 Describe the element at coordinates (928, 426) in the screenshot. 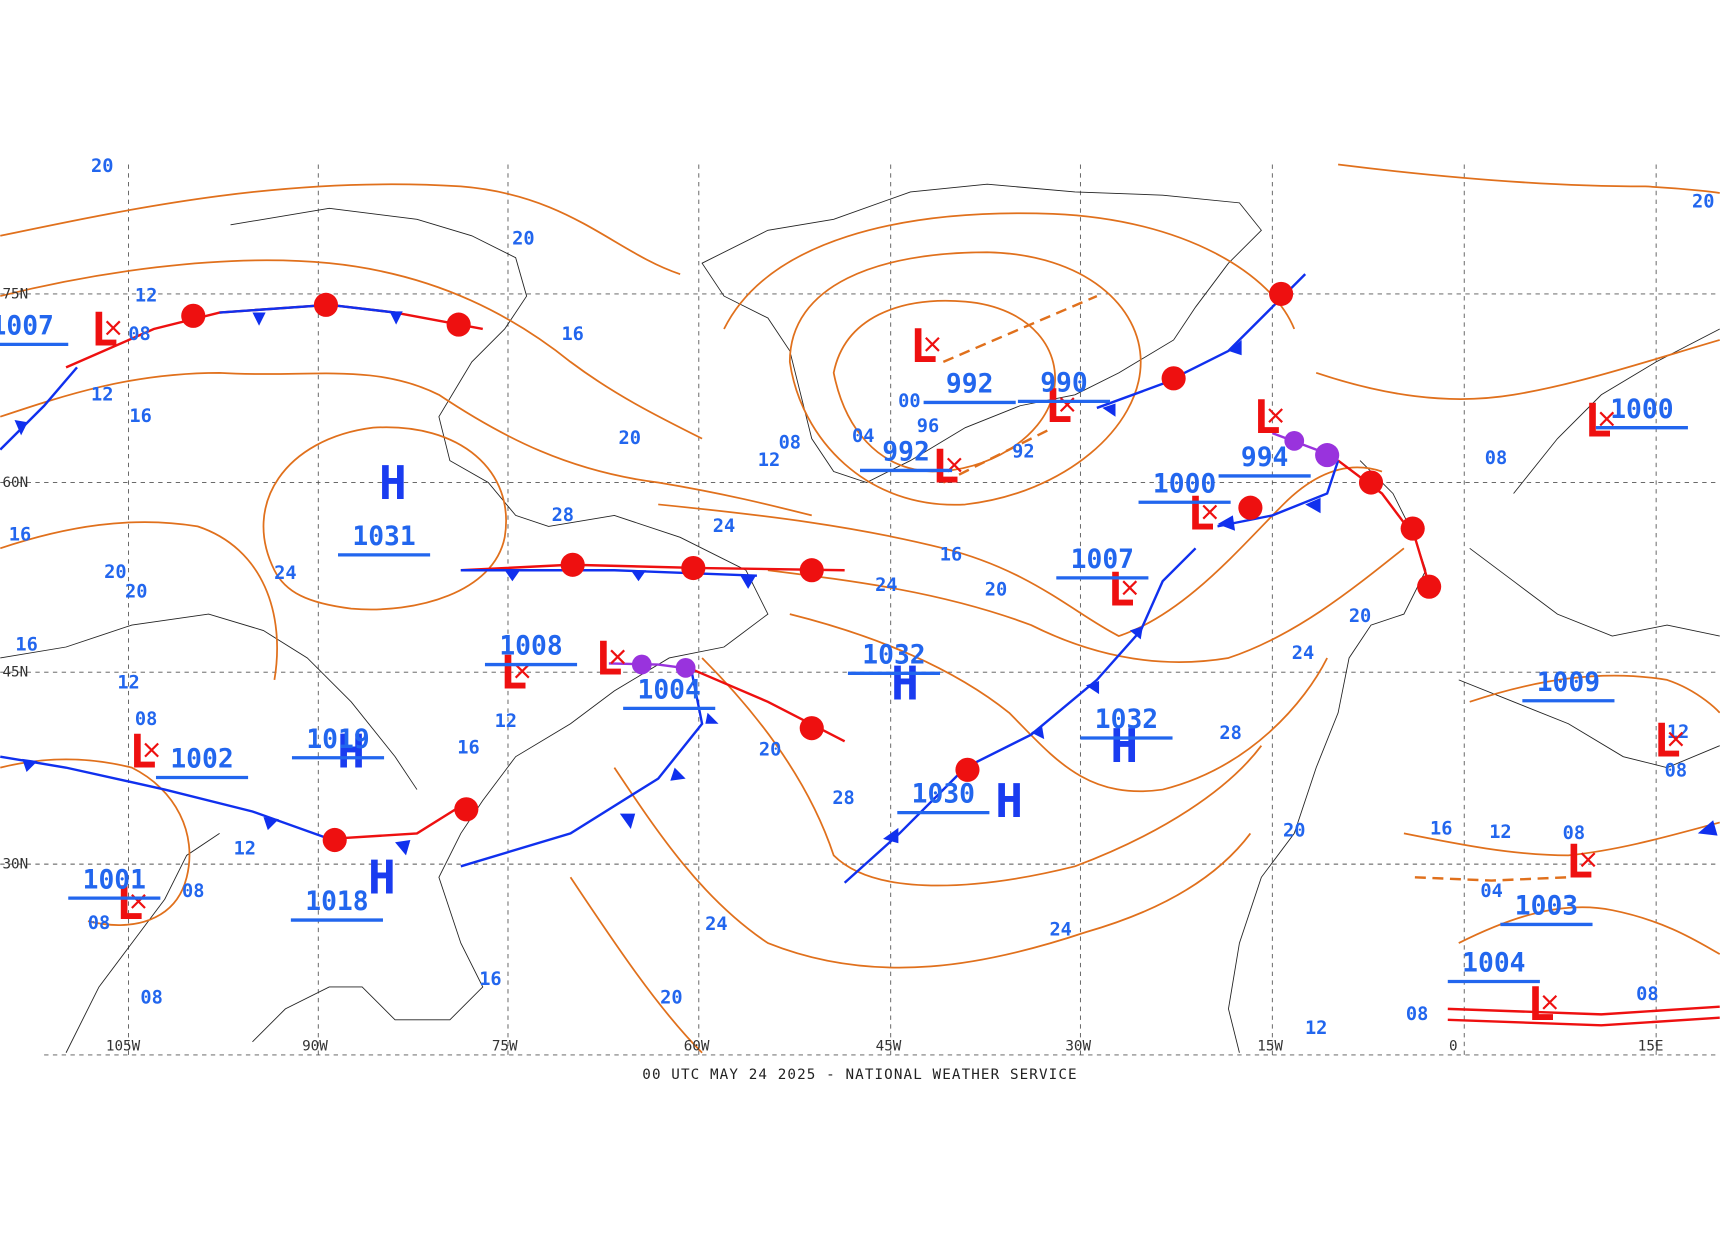

I see `isobar-label: 96` at that location.